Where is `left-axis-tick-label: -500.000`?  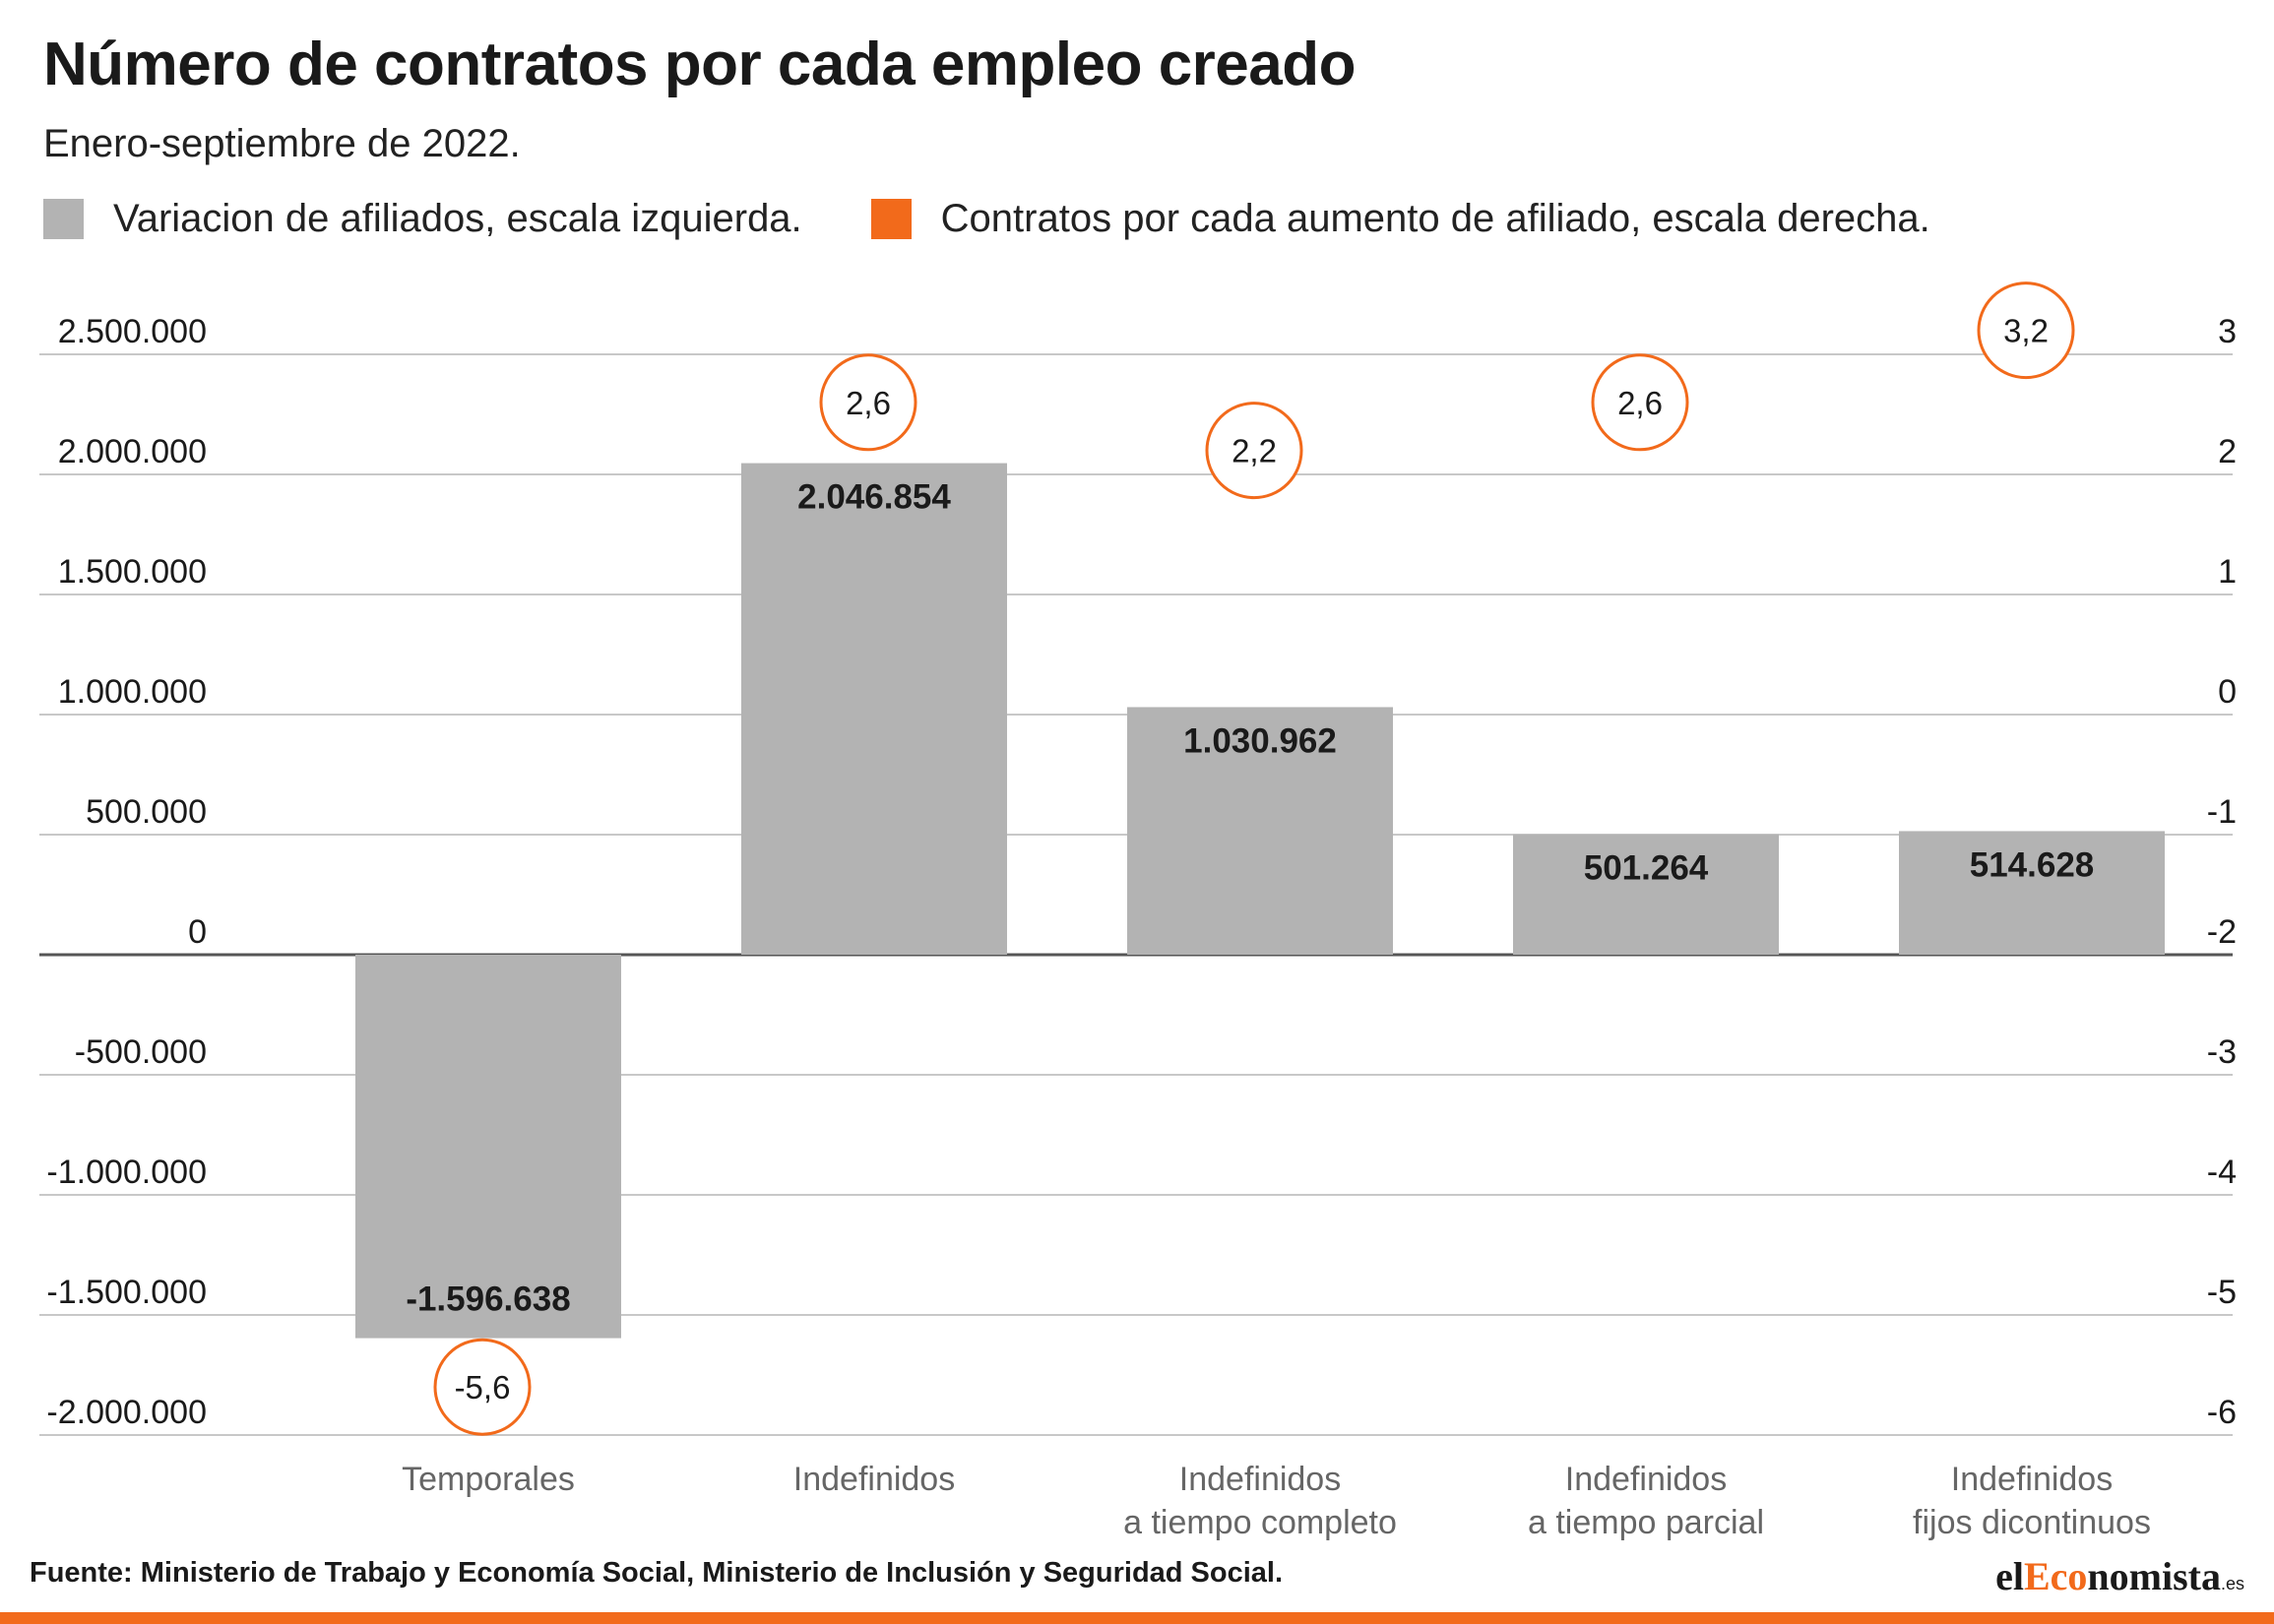 left-axis-tick-label: -500.000 is located at coordinates (141, 1052).